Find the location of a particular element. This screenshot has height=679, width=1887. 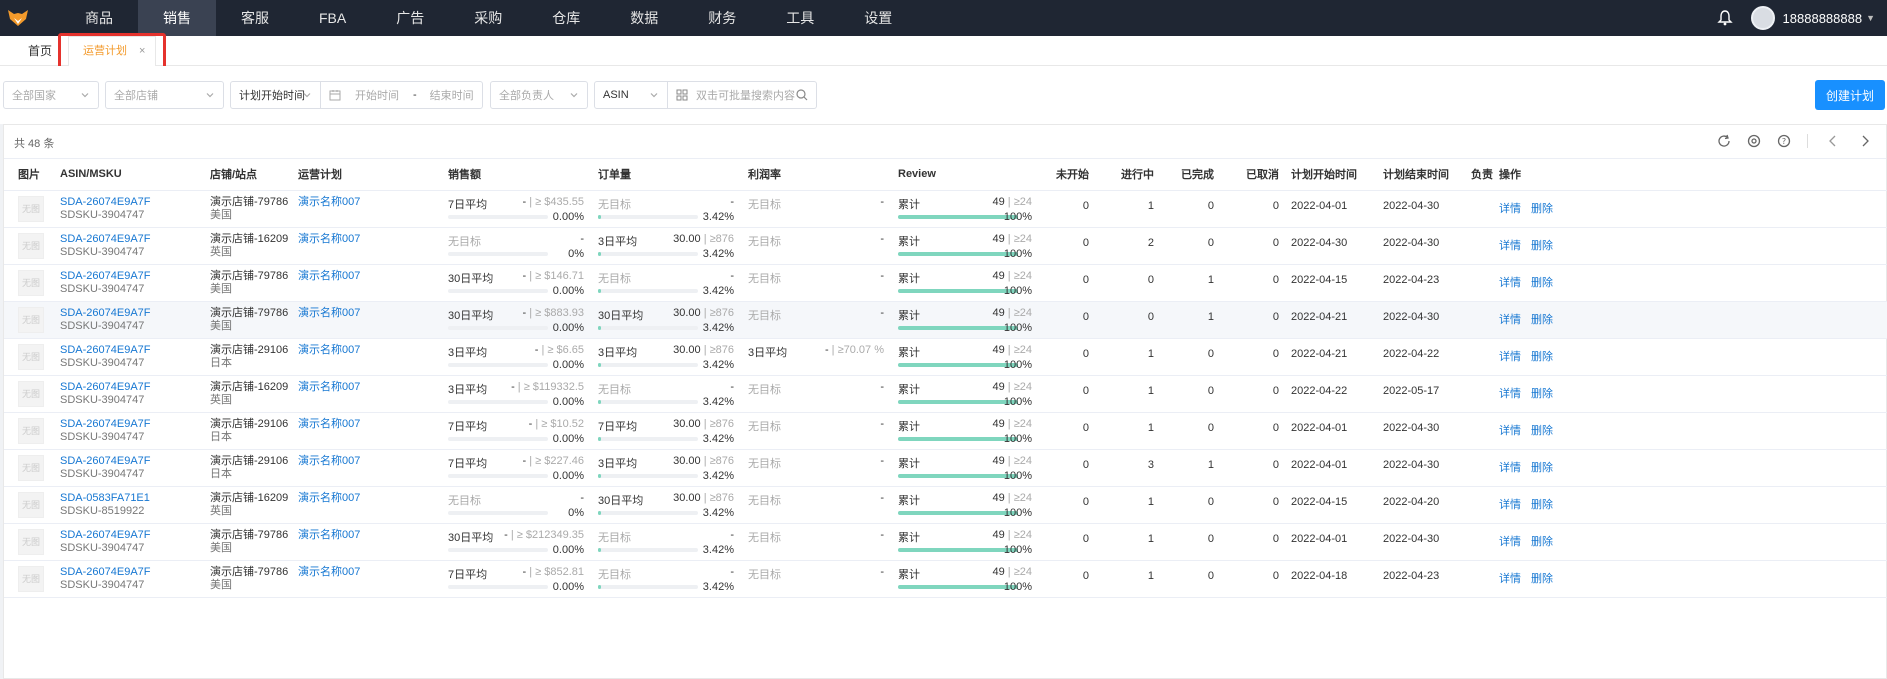

refresh-icon is located at coordinates (1724, 141).